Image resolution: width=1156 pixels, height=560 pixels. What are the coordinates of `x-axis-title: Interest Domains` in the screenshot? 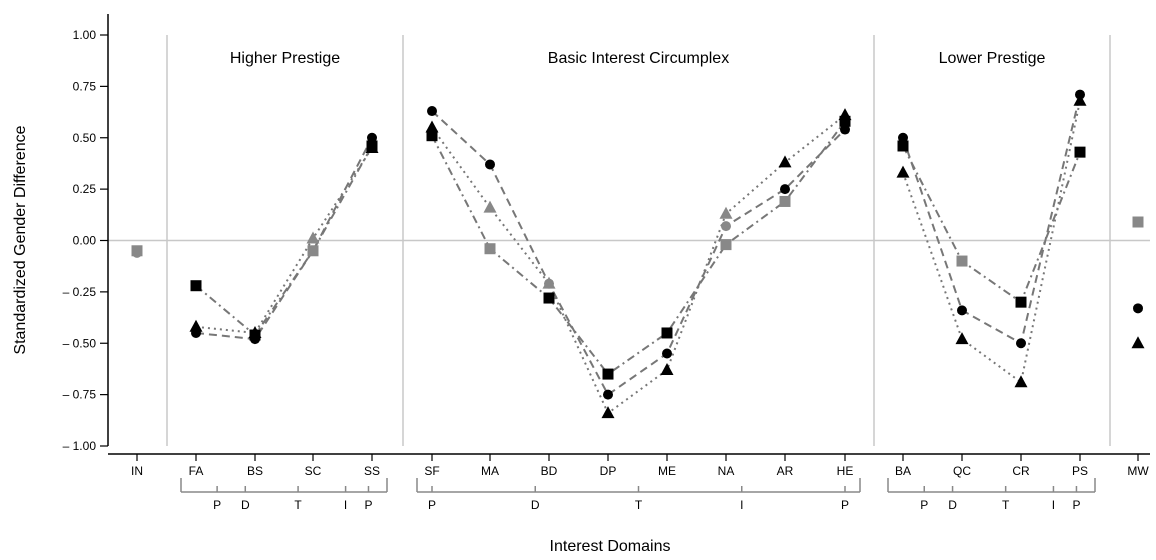 It's located at (610, 546).